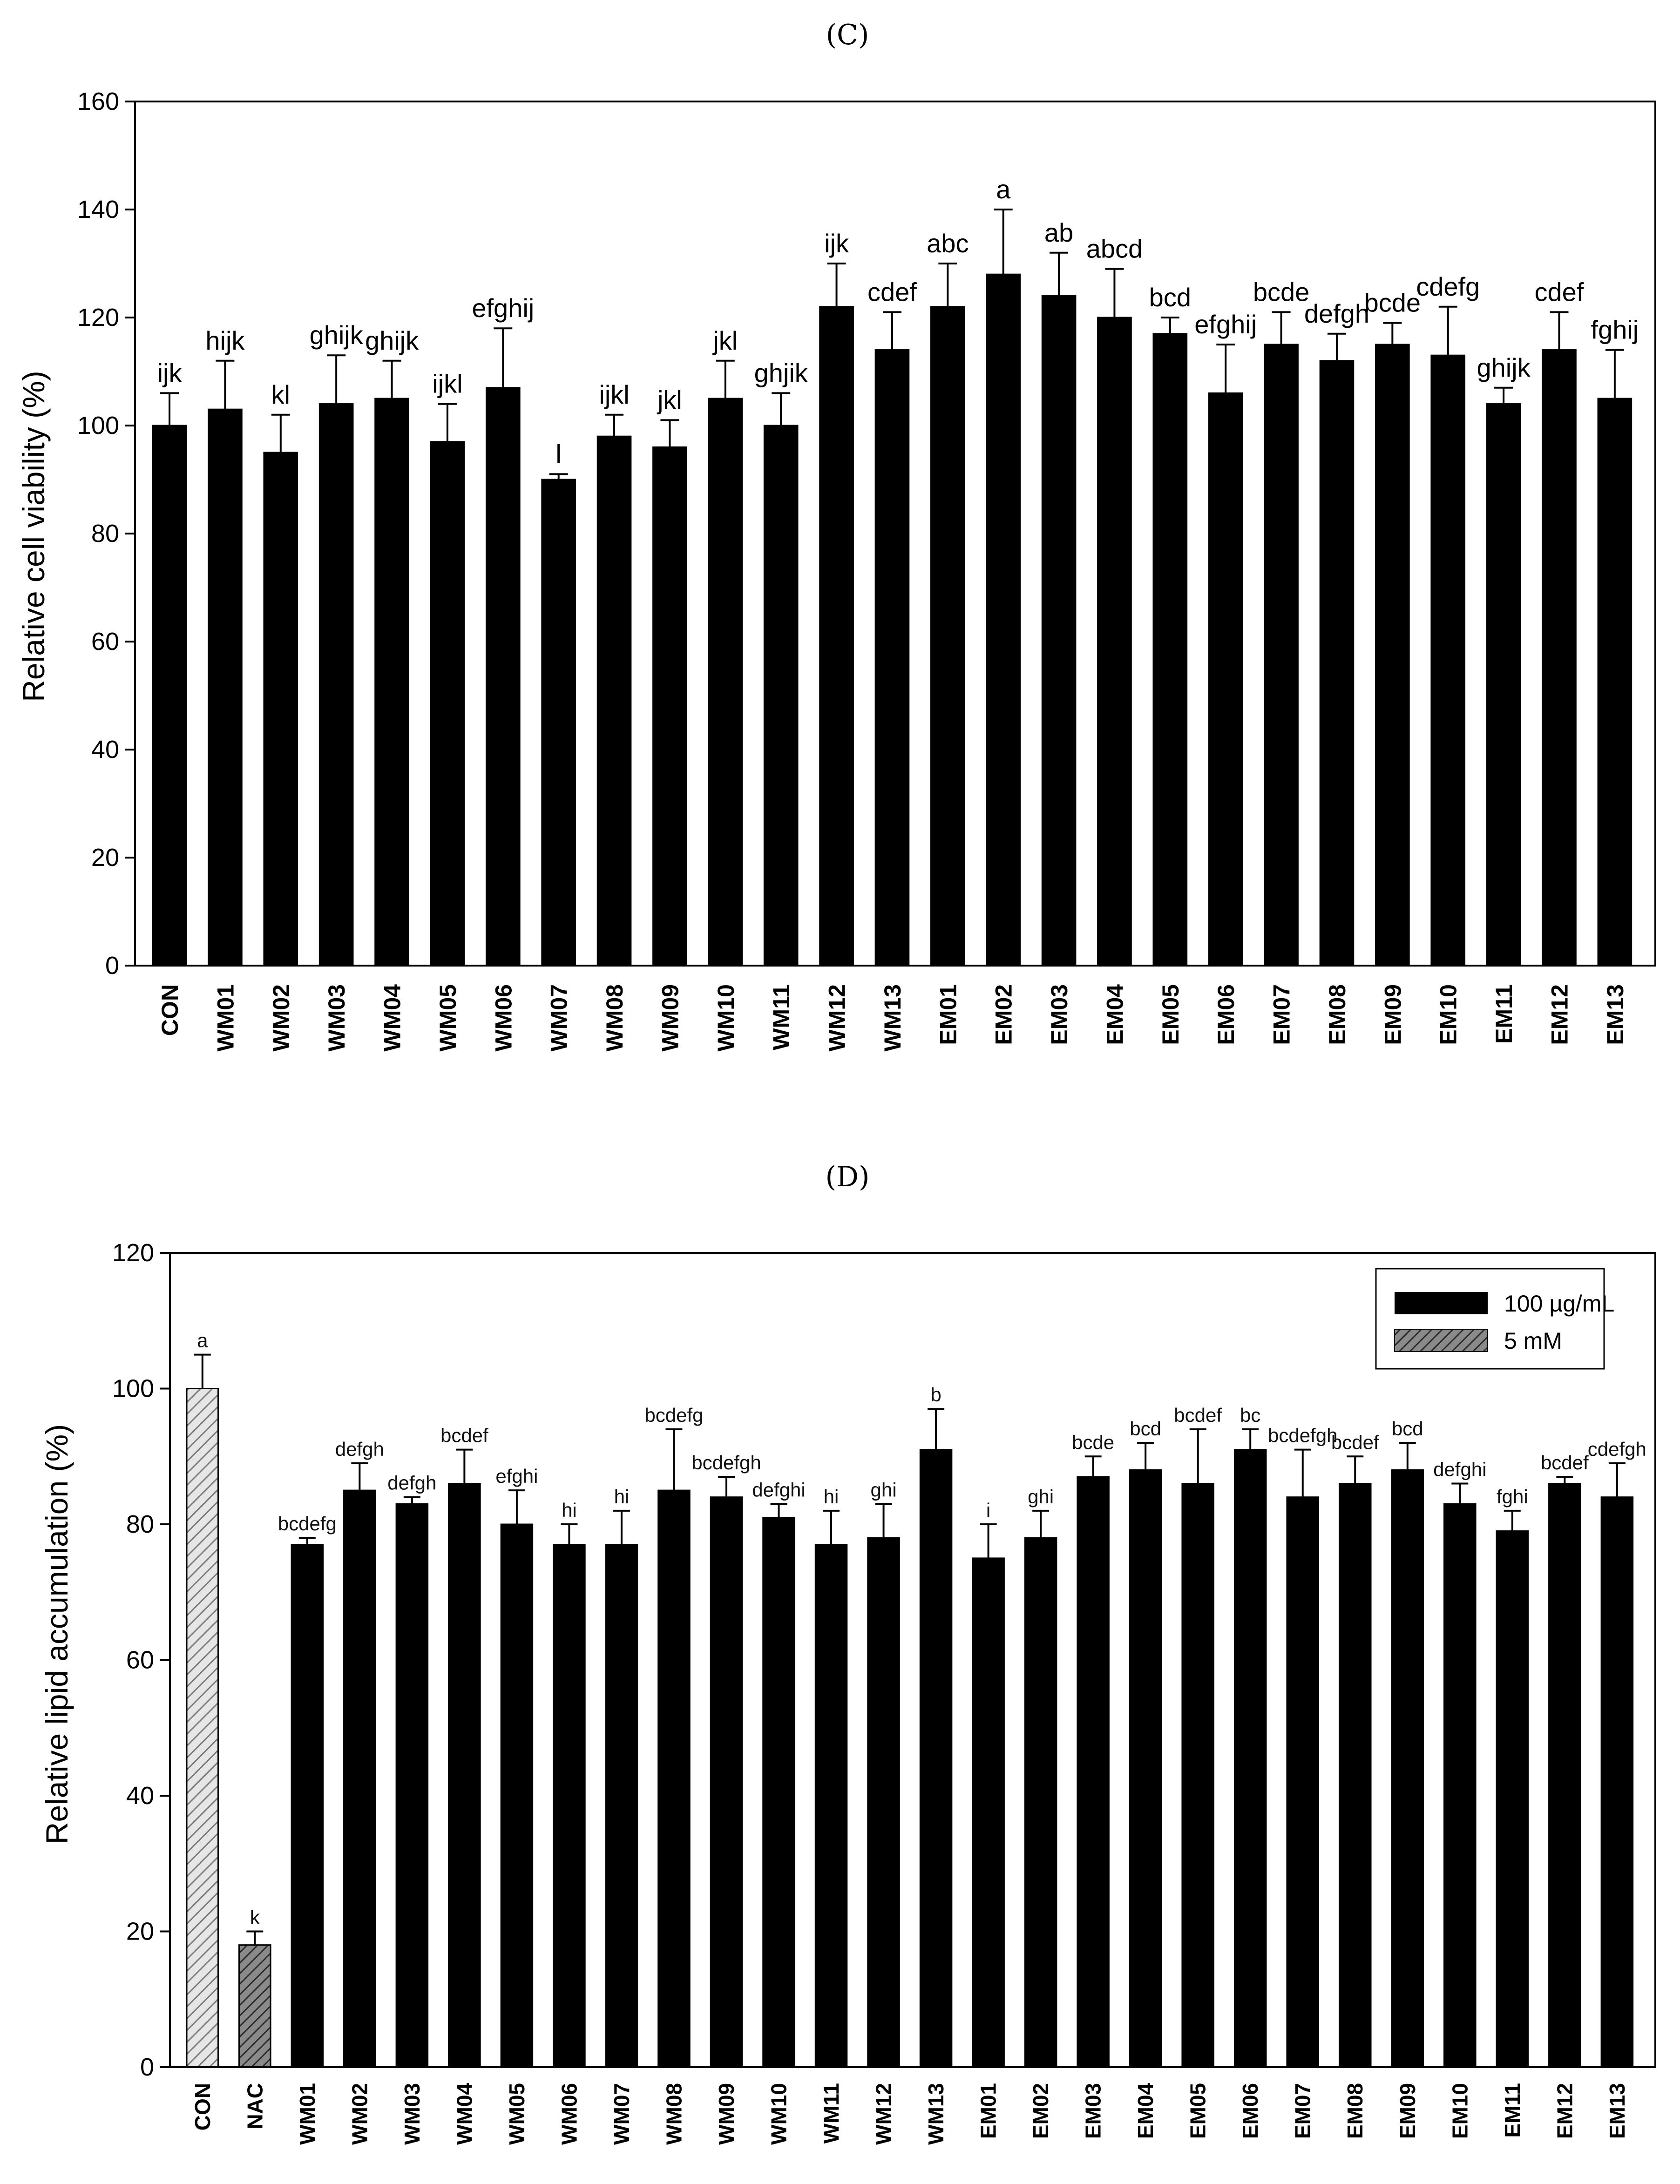 This screenshot has height=2184, width=1680. Describe the element at coordinates (1441, 1340) in the screenshot. I see `legend-swatch-hatched` at that location.